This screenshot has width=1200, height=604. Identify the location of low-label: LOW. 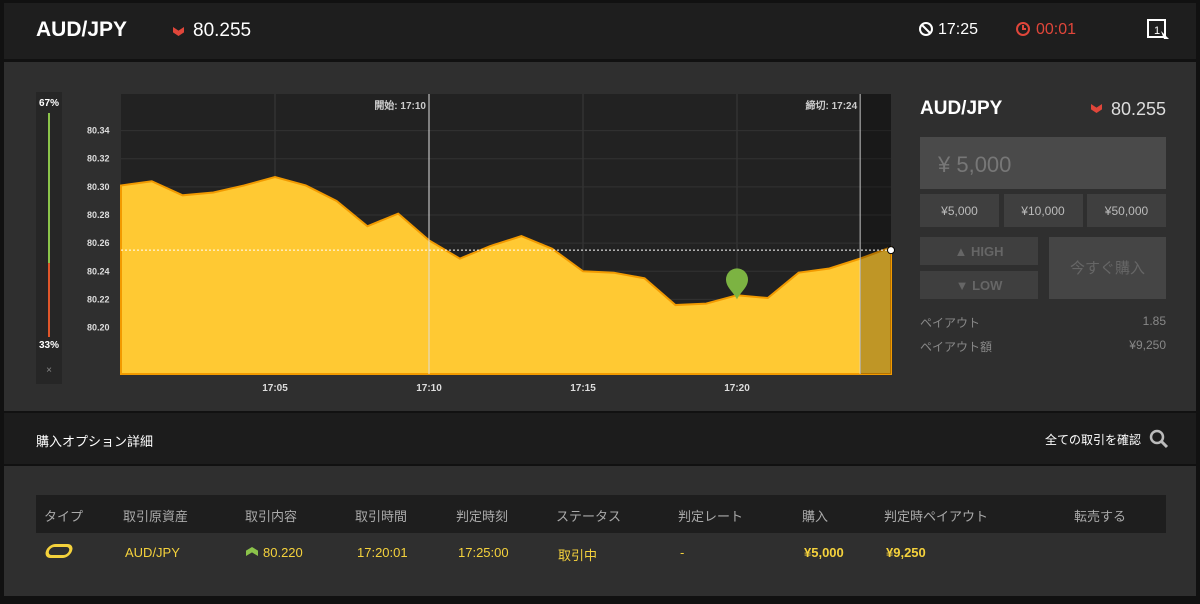
(987, 285).